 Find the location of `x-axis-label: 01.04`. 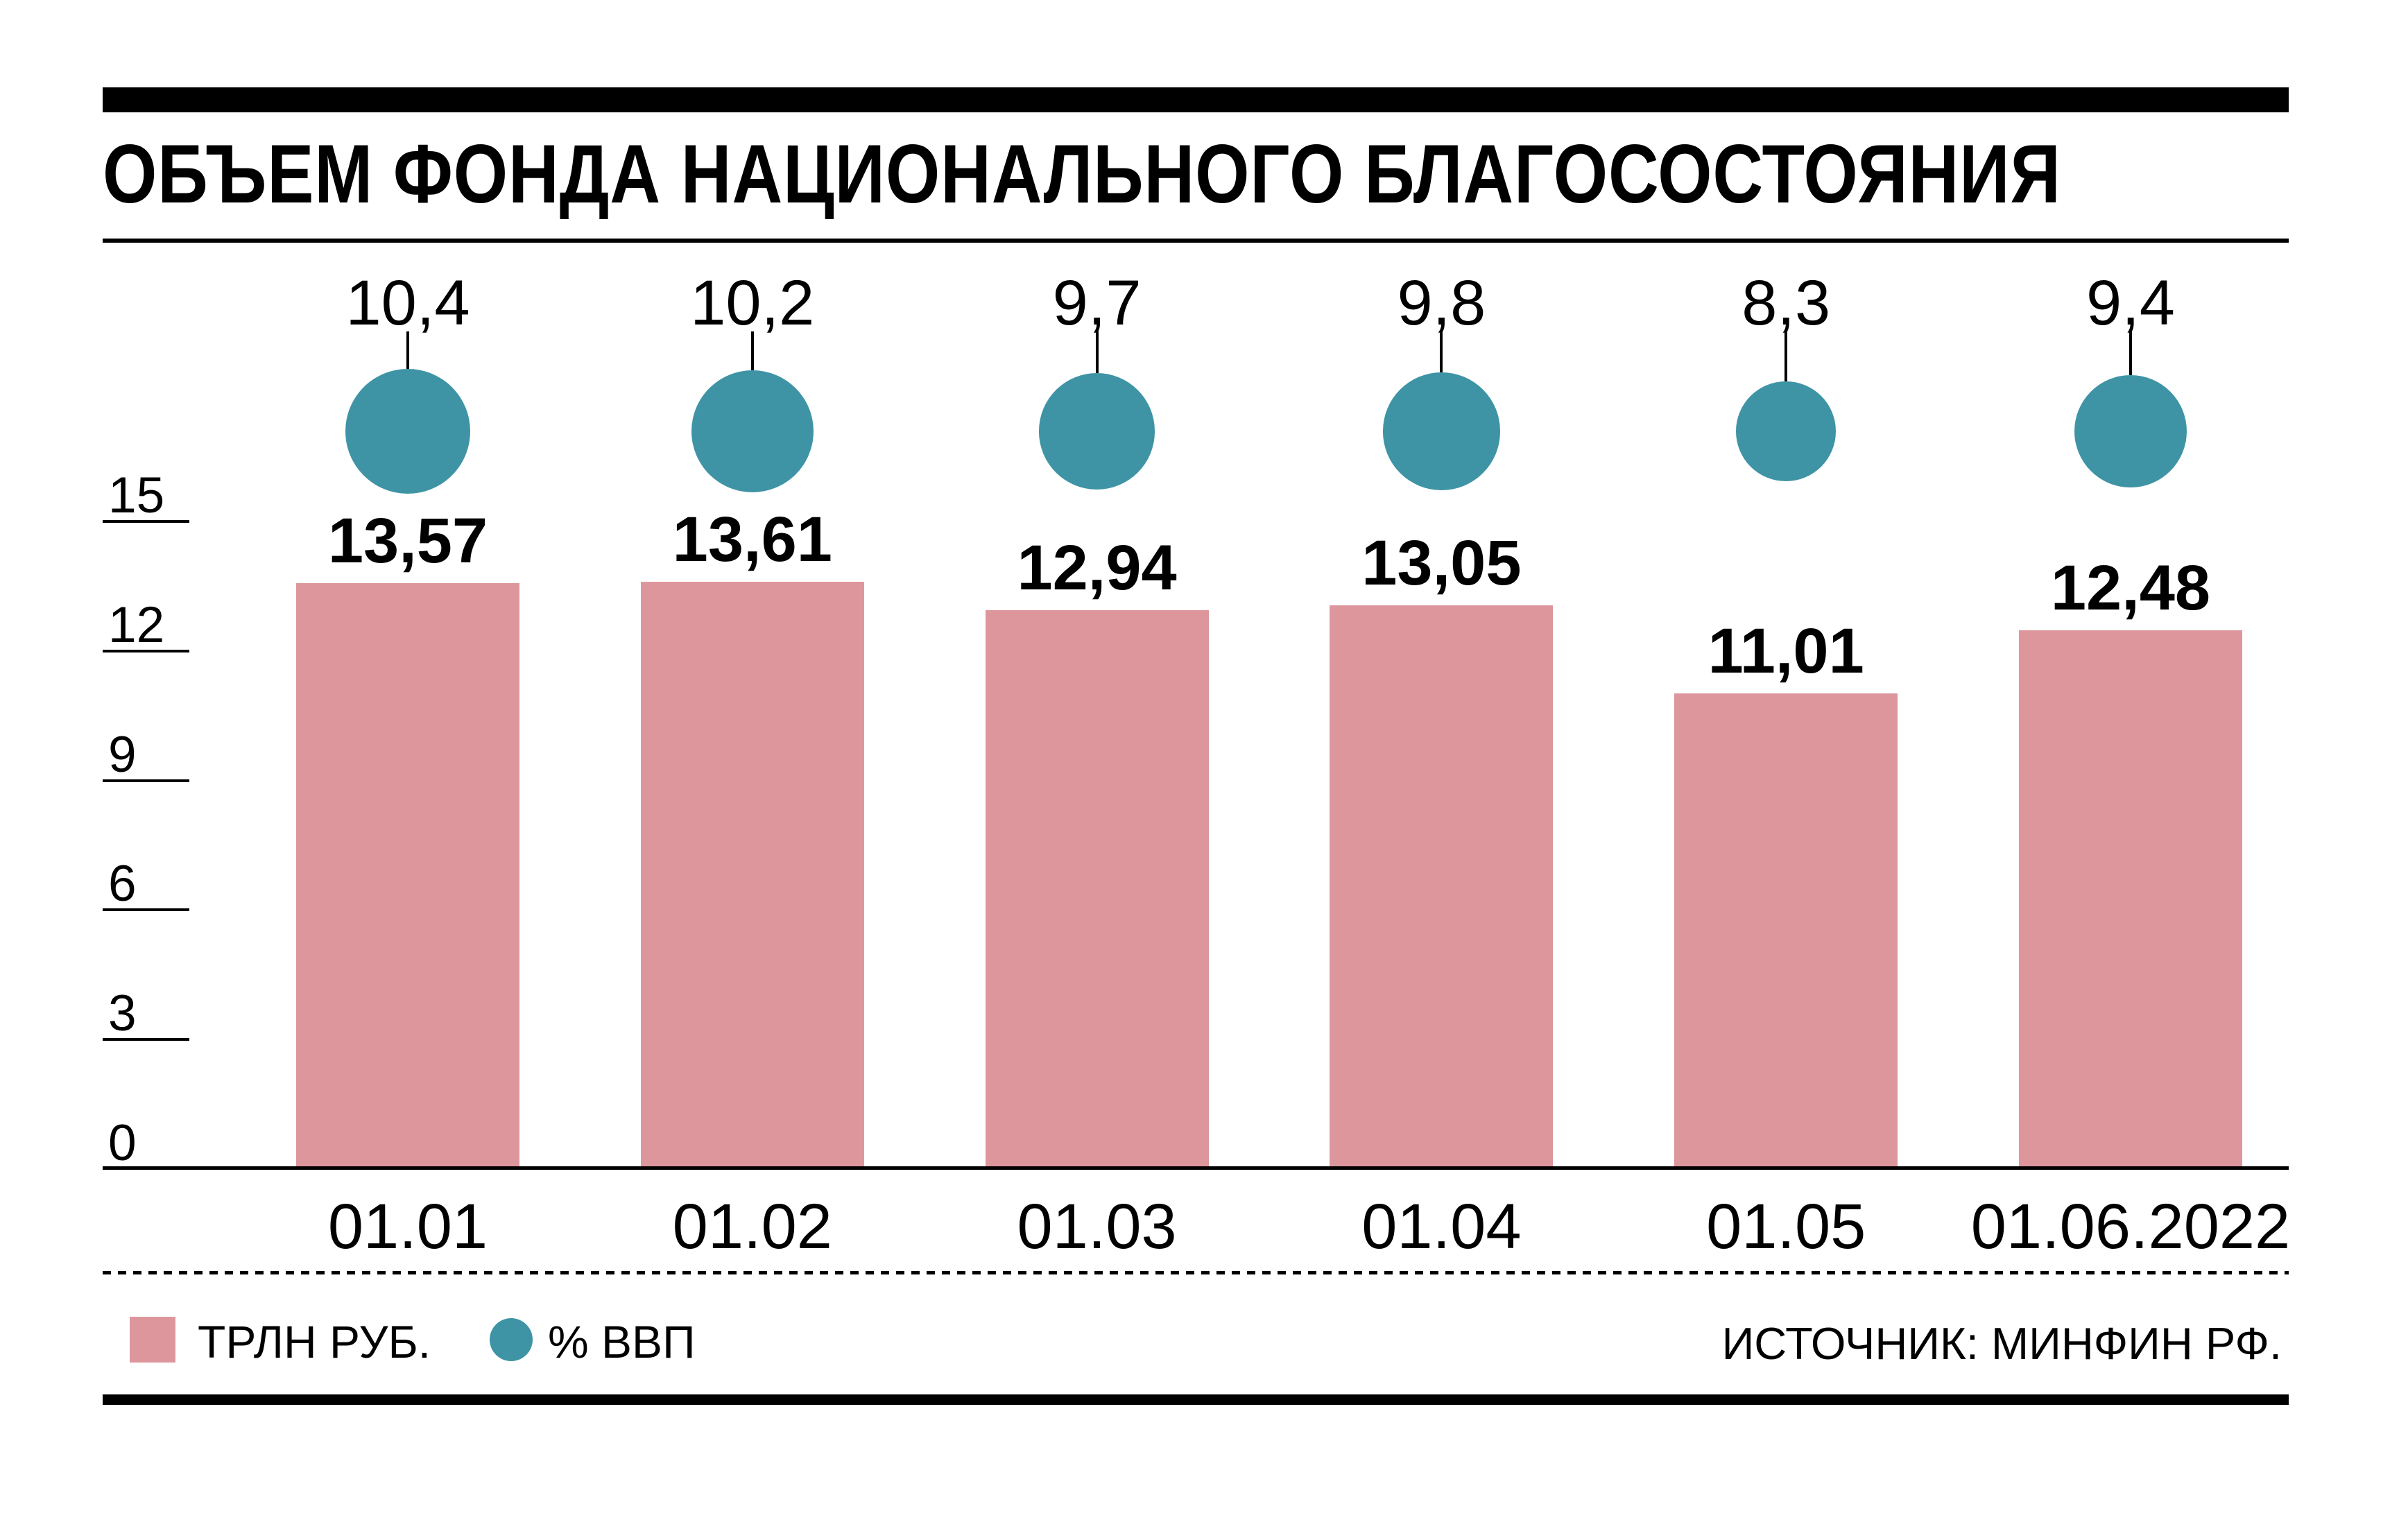

x-axis-label: 01.04 is located at coordinates (1441, 1226).